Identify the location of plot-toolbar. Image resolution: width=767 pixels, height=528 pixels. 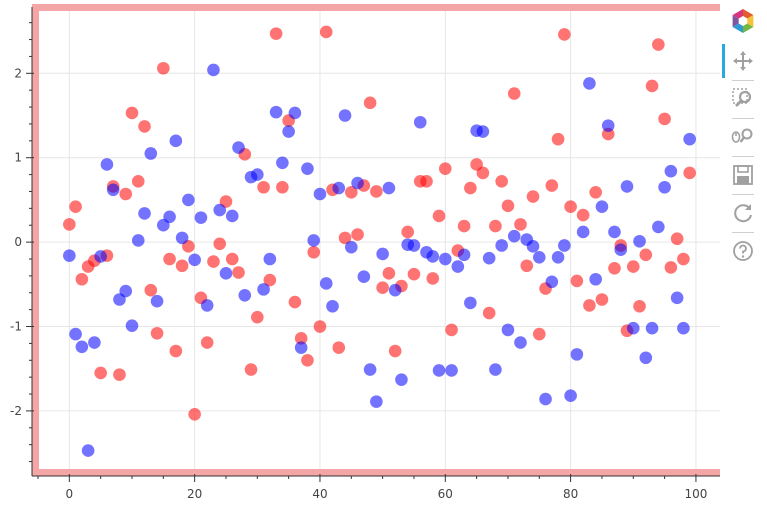
(743, 144).